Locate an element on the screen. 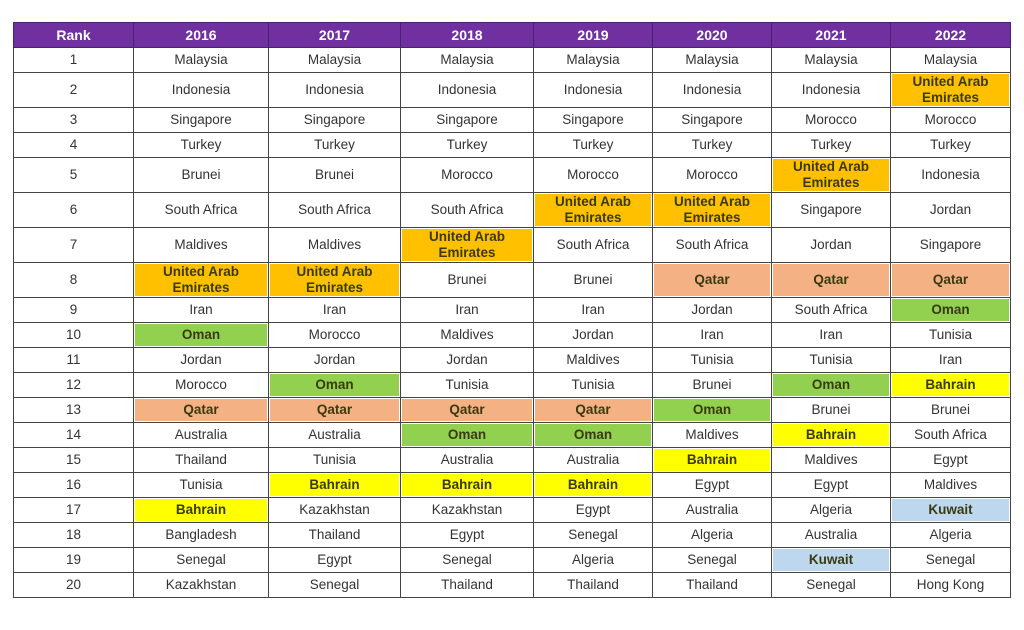  country-name: Iran is located at coordinates (201, 309).